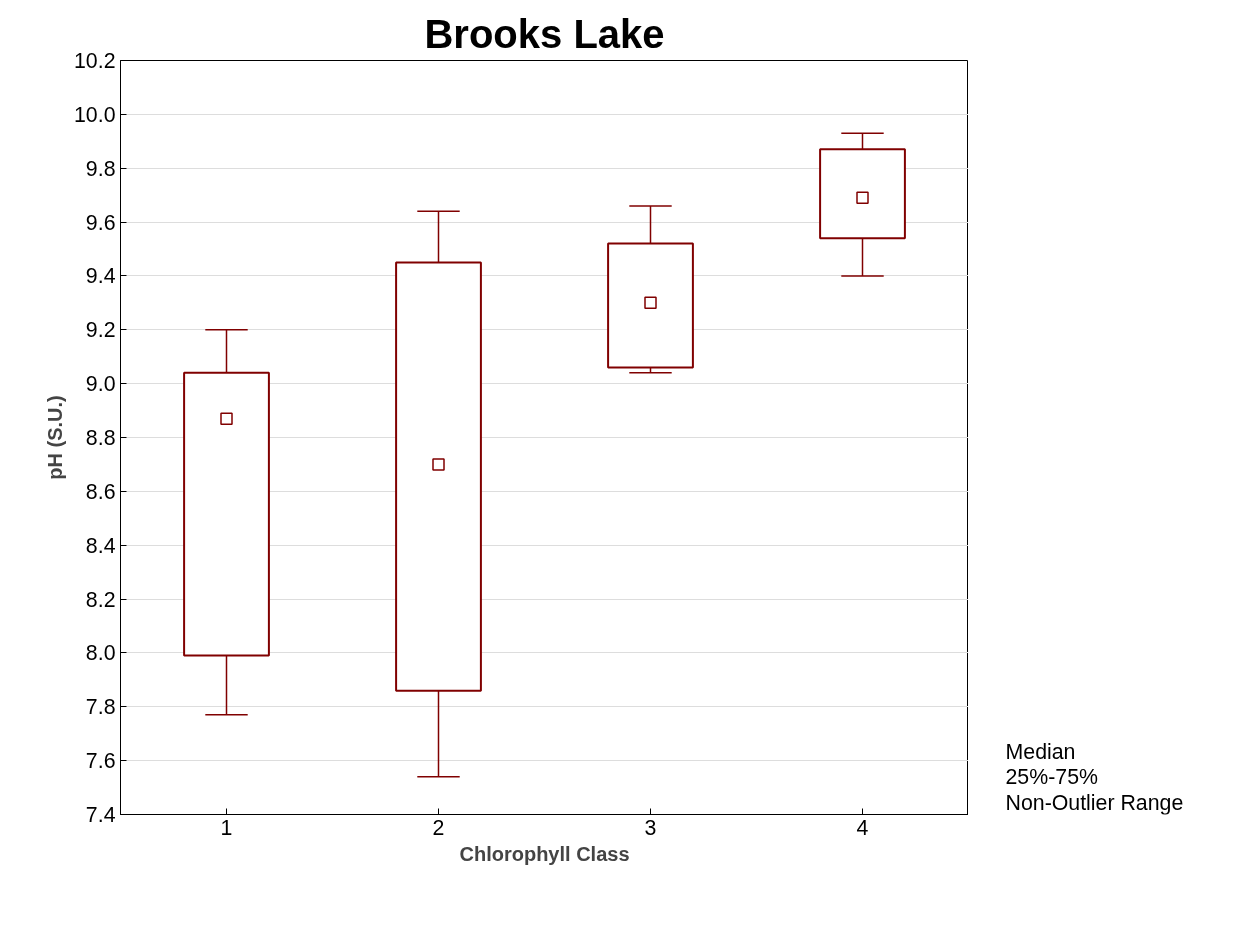 Image resolution: width=1253 pixels, height=936 pixels. I want to click on y-tick-label: 8.0, so click(100, 653).